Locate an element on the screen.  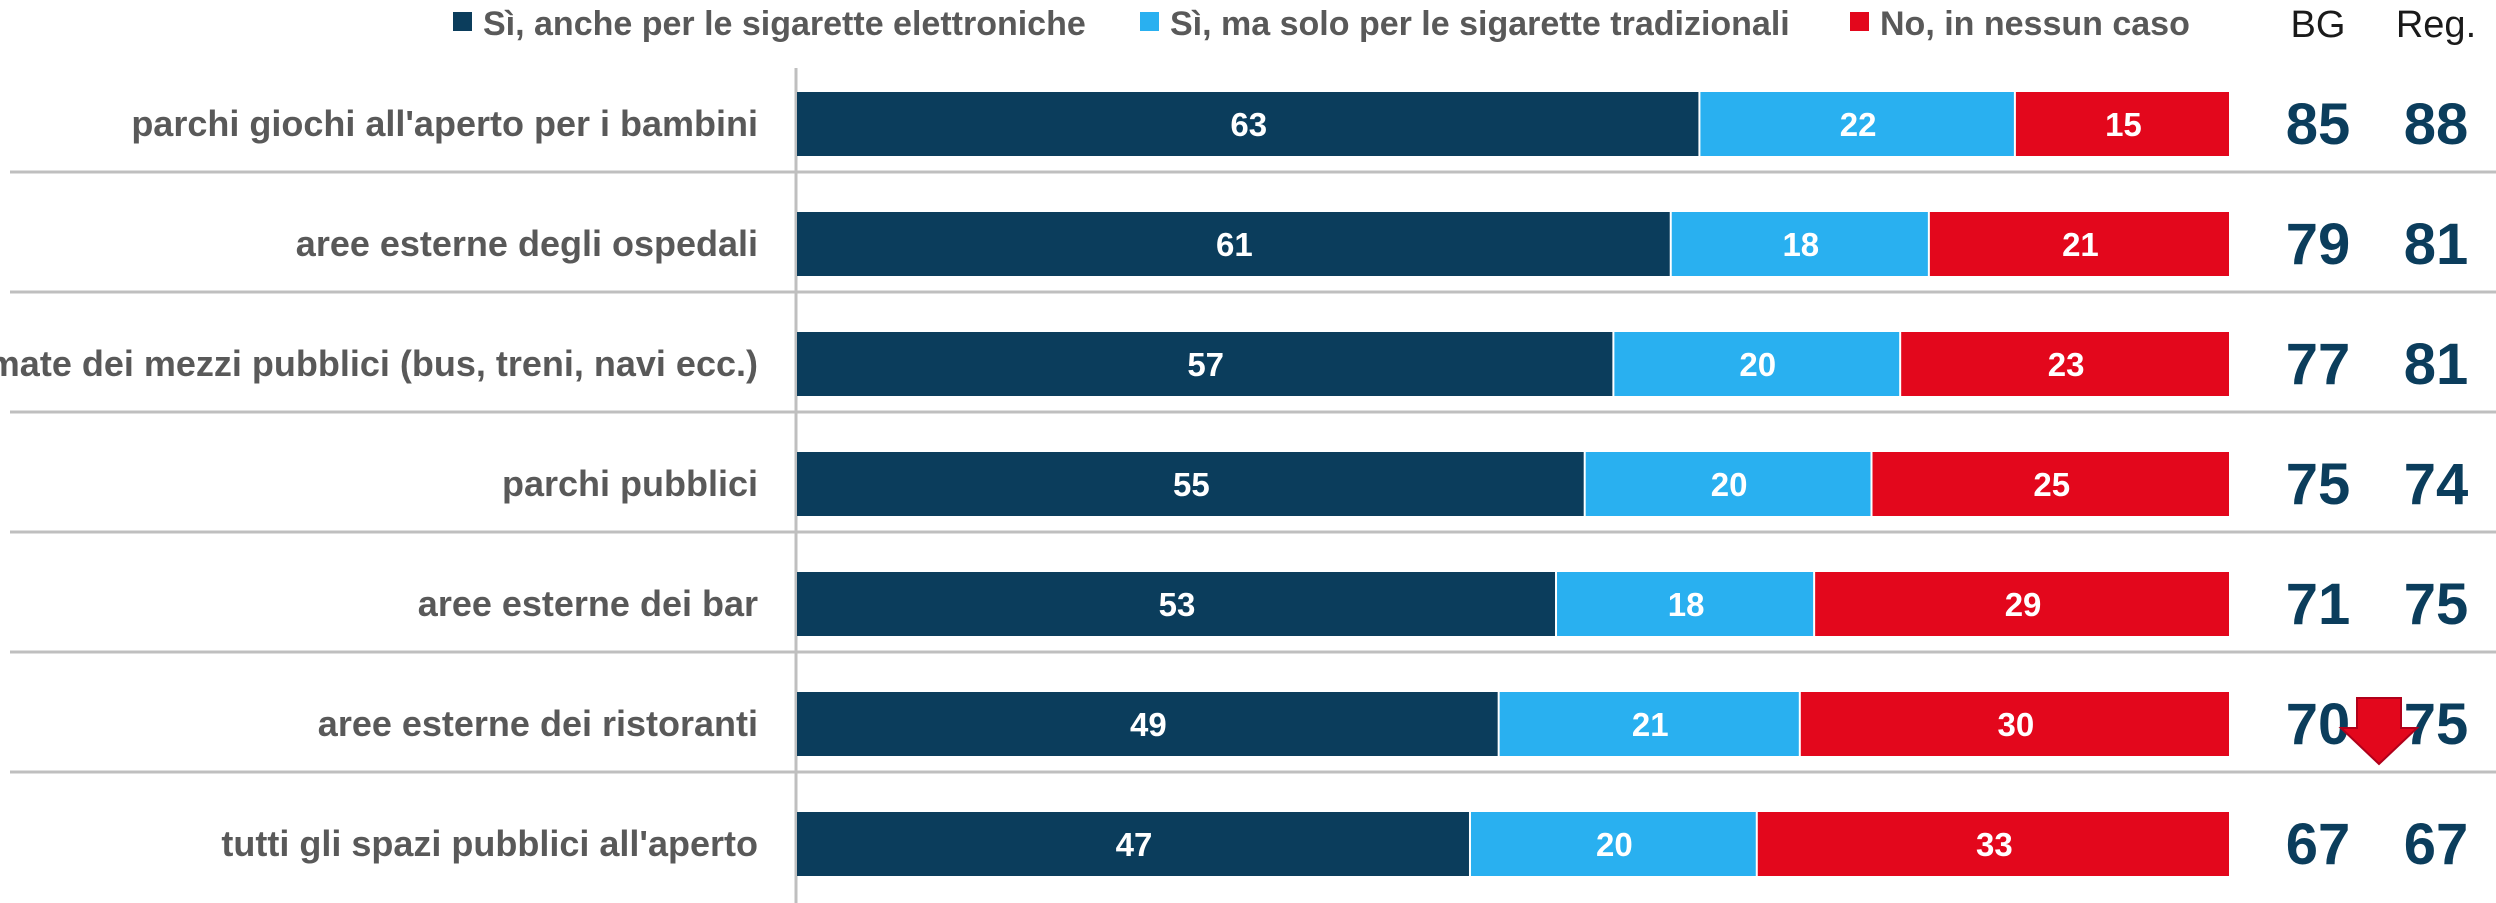
bar-value-label: 61 is located at coordinates (1234, 244).